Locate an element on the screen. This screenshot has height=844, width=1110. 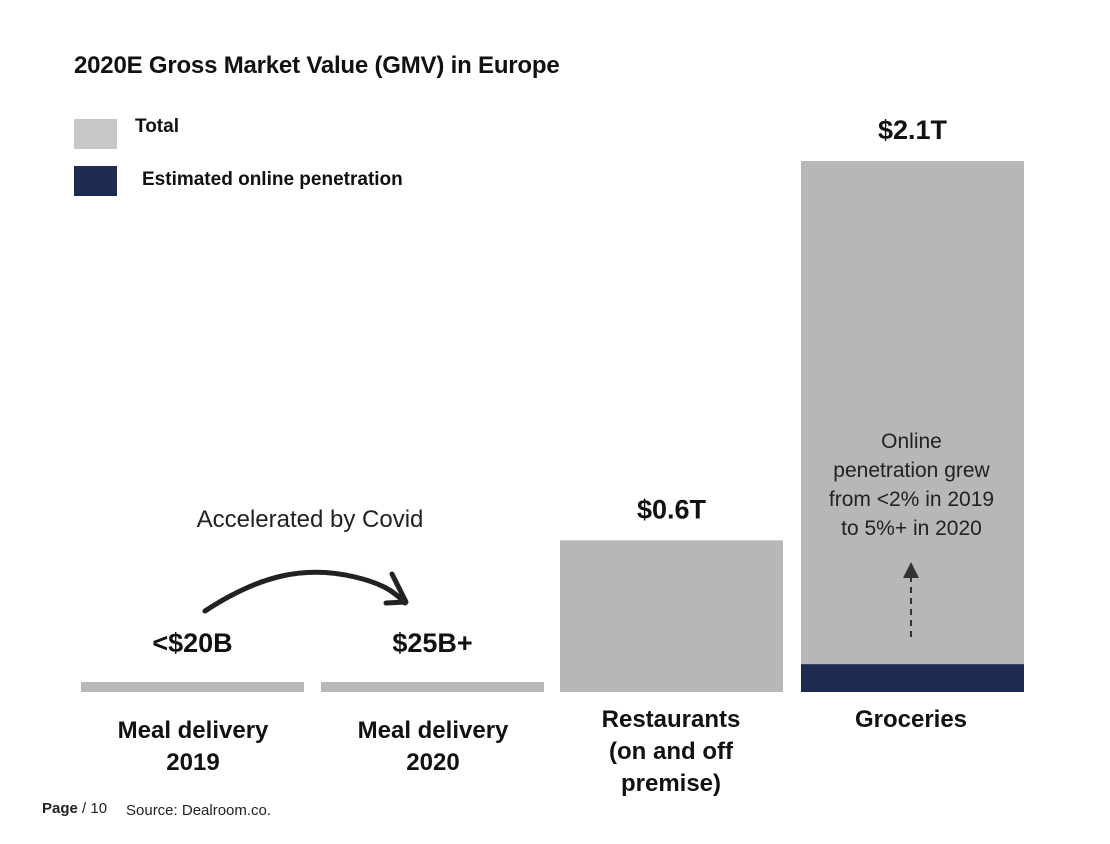
footer: Page / 10 Source: Dealroom.co. is located at coordinates (156, 809).